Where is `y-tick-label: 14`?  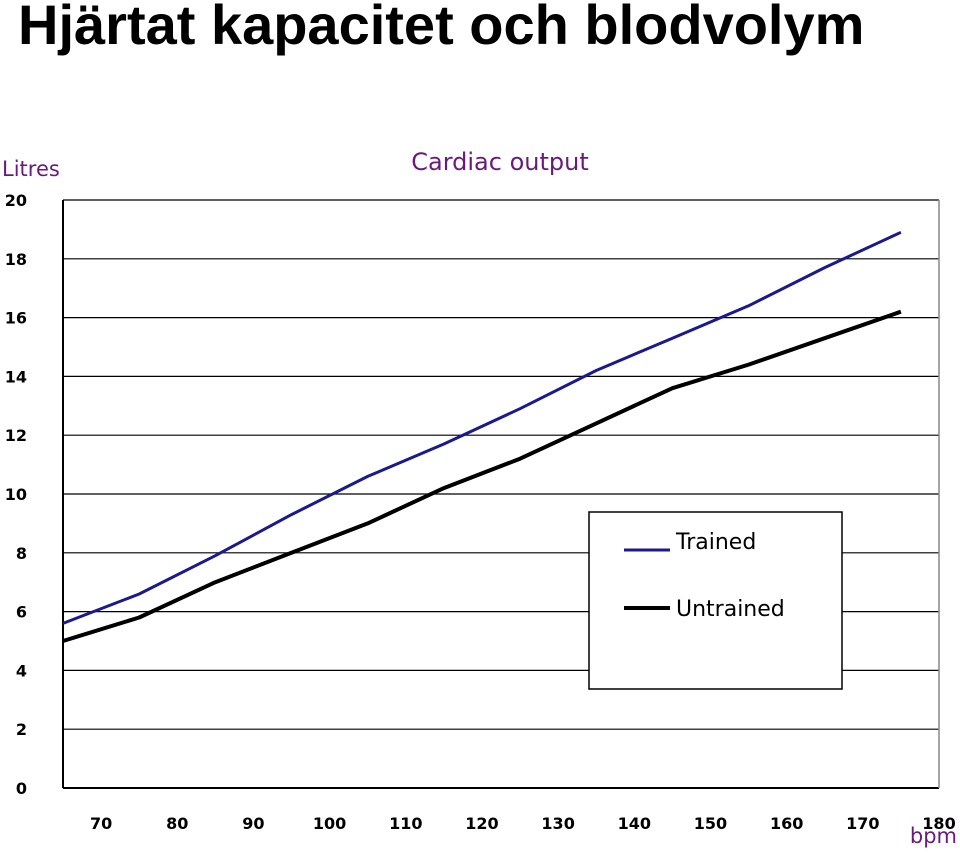 y-tick-label: 14 is located at coordinates (16, 376).